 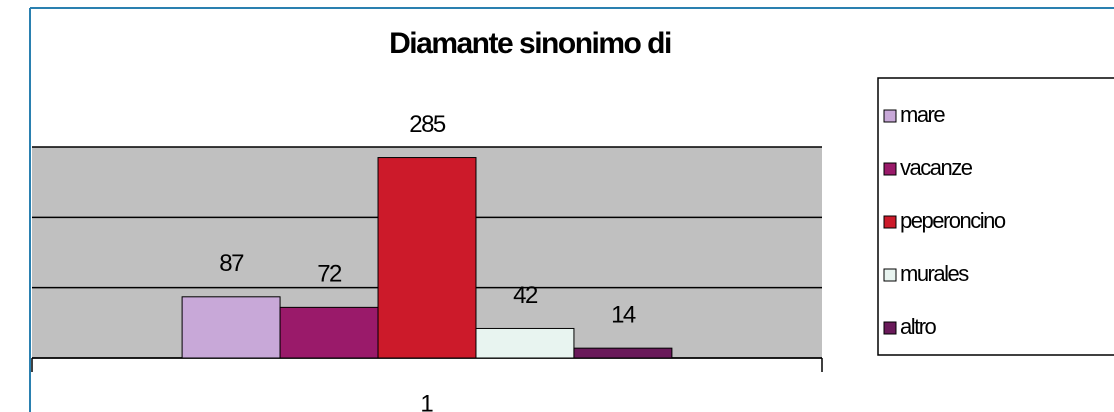 I want to click on legend-label: vacanze, so click(x=936, y=167).